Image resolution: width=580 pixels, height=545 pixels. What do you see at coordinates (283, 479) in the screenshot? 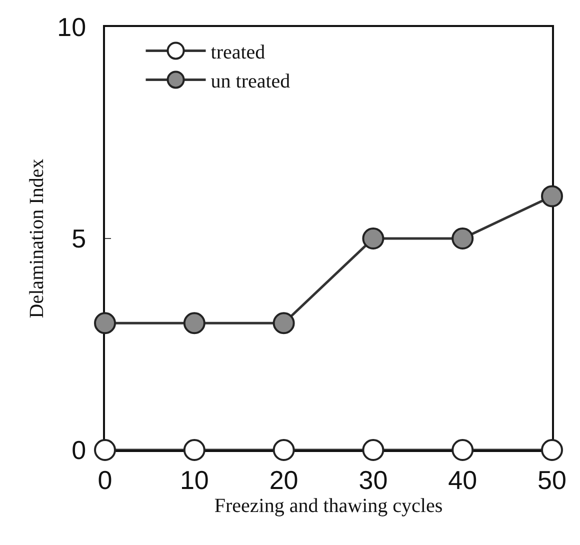
I see `x-tick-label: 20` at bounding box center [283, 479].